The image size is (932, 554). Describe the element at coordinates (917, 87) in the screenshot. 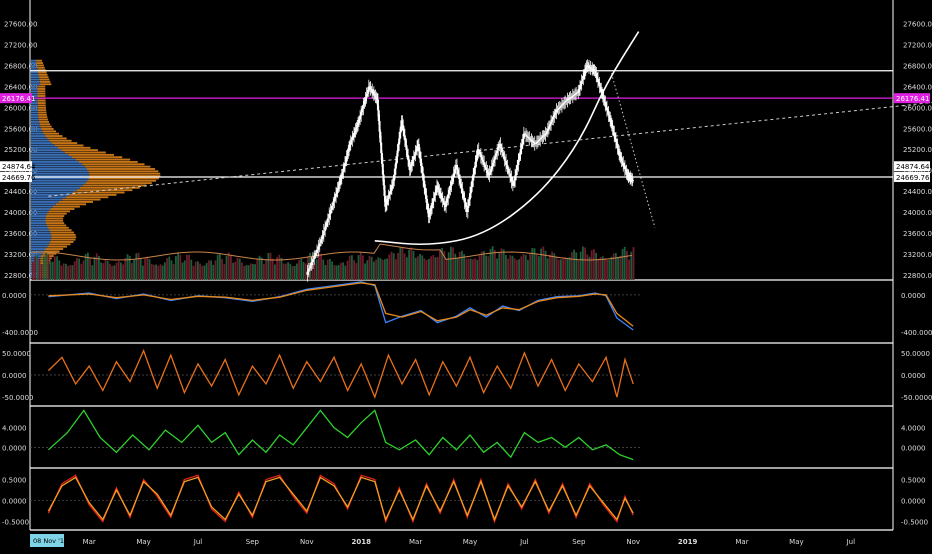

I see `y-tick-right: 26400.00` at that location.